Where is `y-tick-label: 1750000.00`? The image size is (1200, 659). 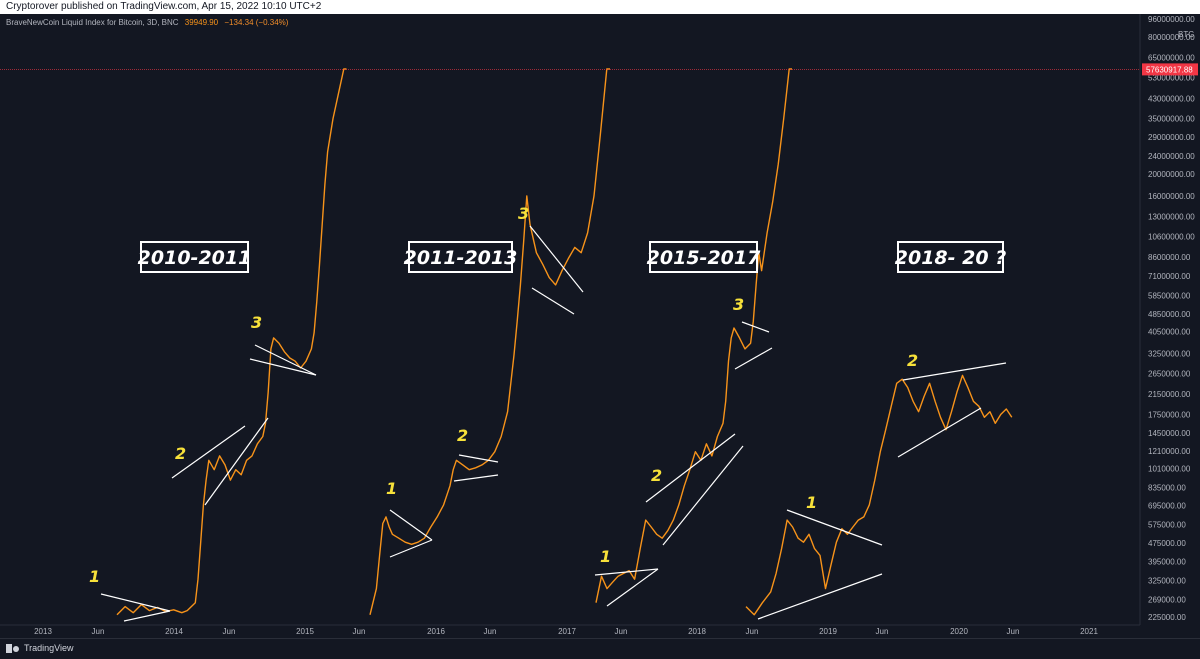 y-tick-label: 1750000.00 is located at coordinates (1169, 414).